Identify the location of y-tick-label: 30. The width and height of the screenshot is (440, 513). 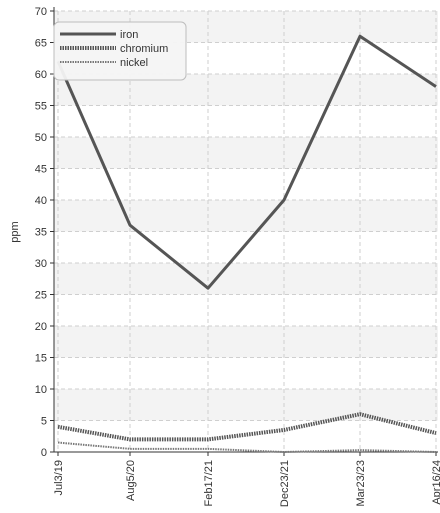
(41, 264).